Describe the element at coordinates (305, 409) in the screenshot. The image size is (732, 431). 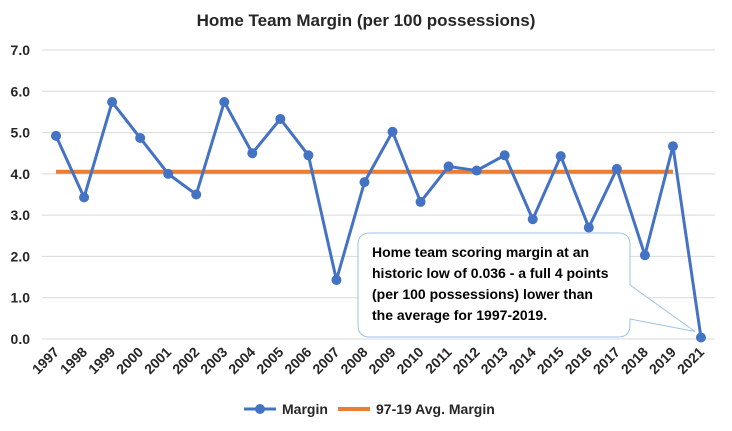
I see `legend-margin-label: Margin` at that location.